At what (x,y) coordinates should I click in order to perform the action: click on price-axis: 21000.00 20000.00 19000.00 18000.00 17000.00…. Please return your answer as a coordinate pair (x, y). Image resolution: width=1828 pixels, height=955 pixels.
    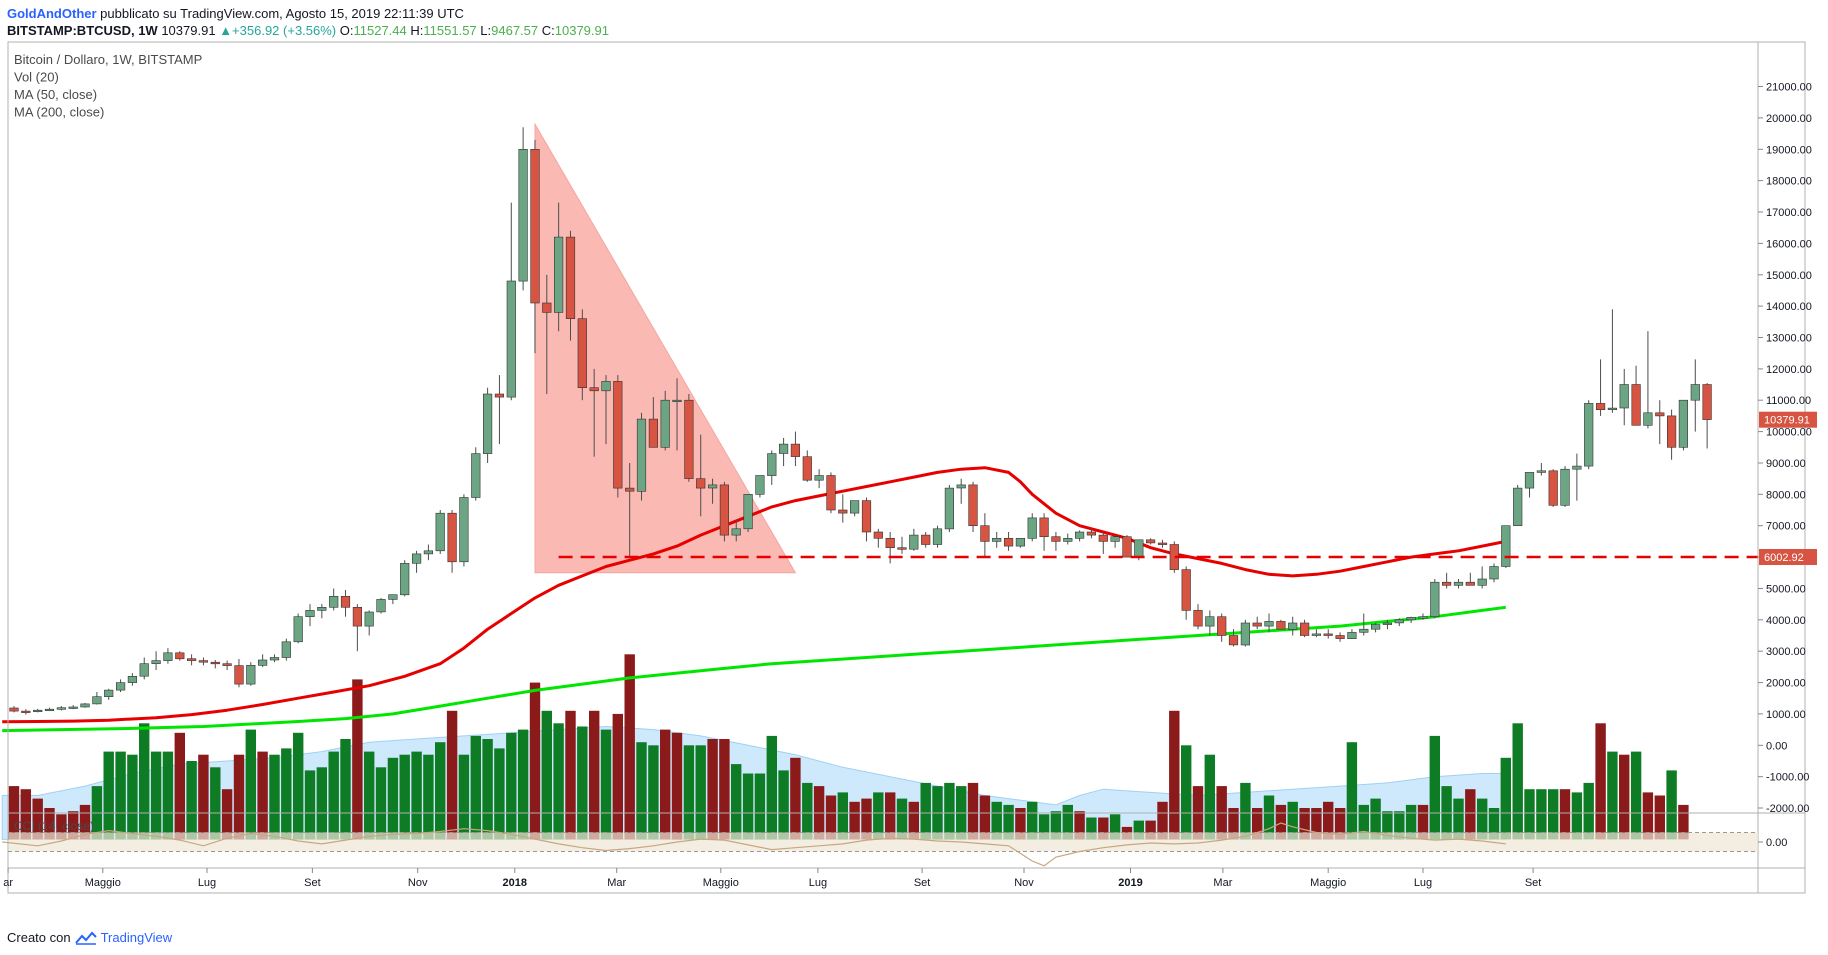
    Looking at the image, I should click on (1785, 449).